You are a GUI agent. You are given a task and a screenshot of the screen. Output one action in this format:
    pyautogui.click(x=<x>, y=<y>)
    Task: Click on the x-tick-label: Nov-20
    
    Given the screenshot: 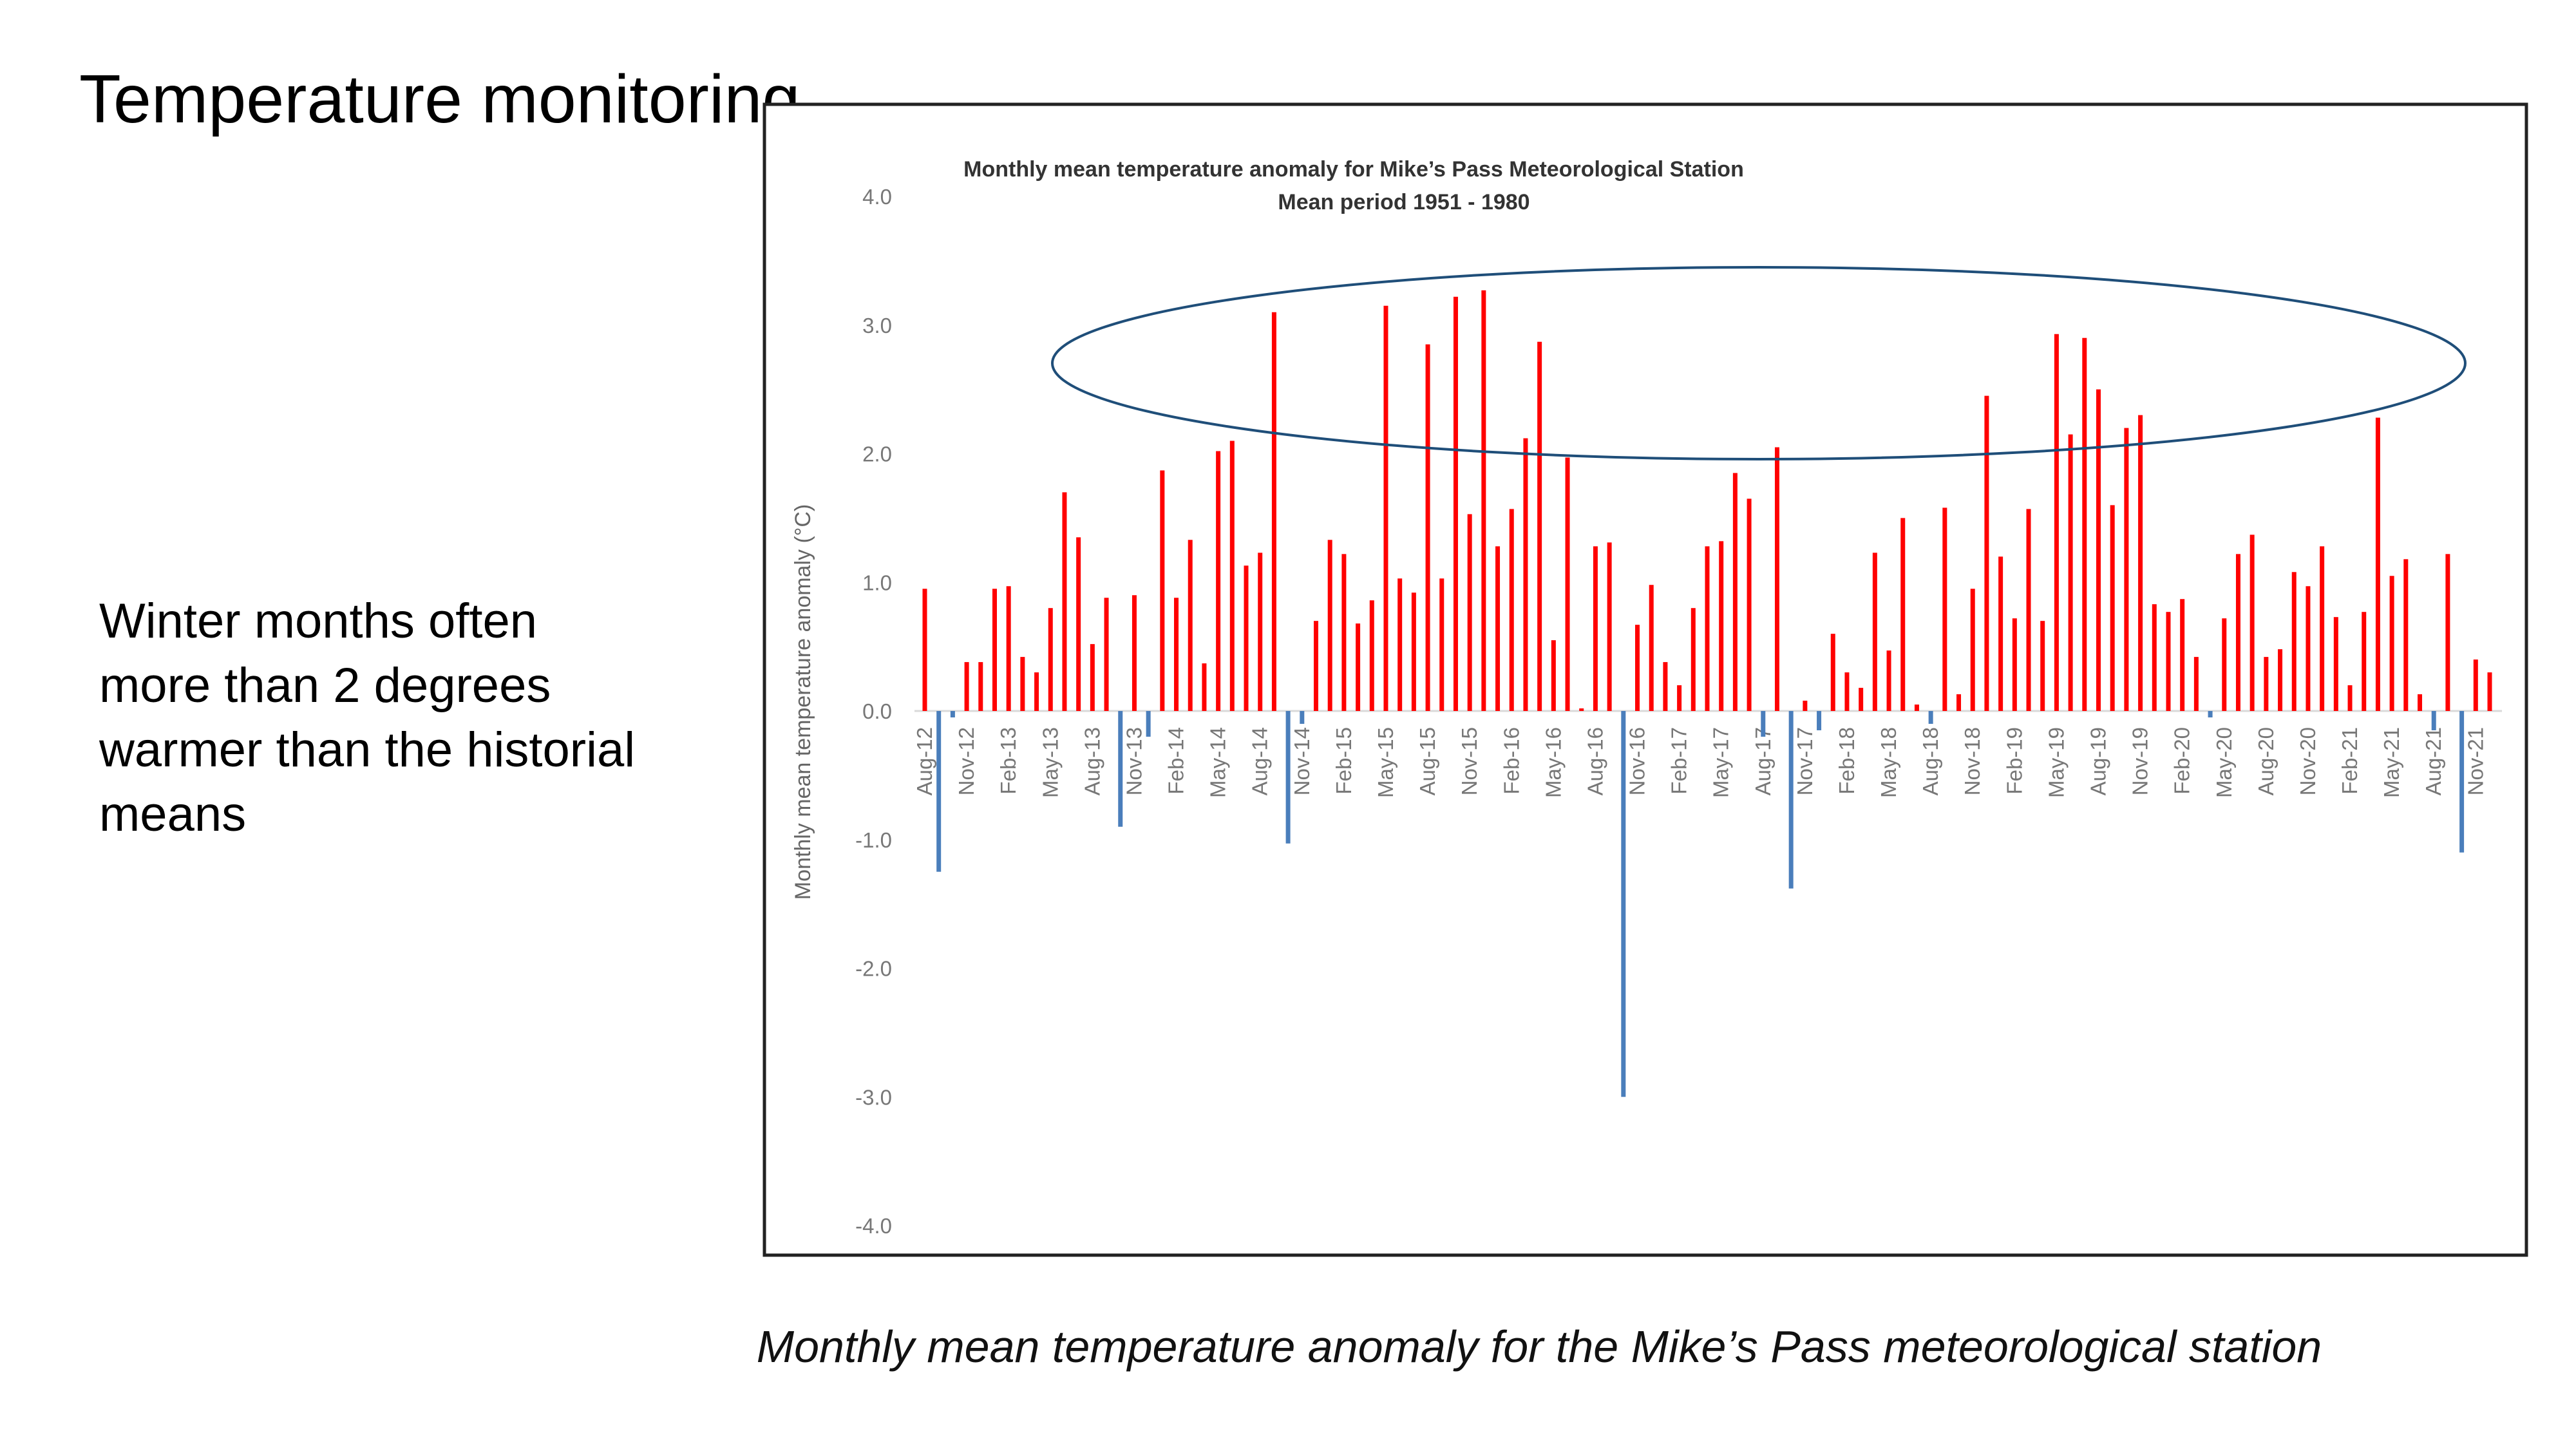 What is the action you would take?
    pyautogui.click(x=2308, y=761)
    